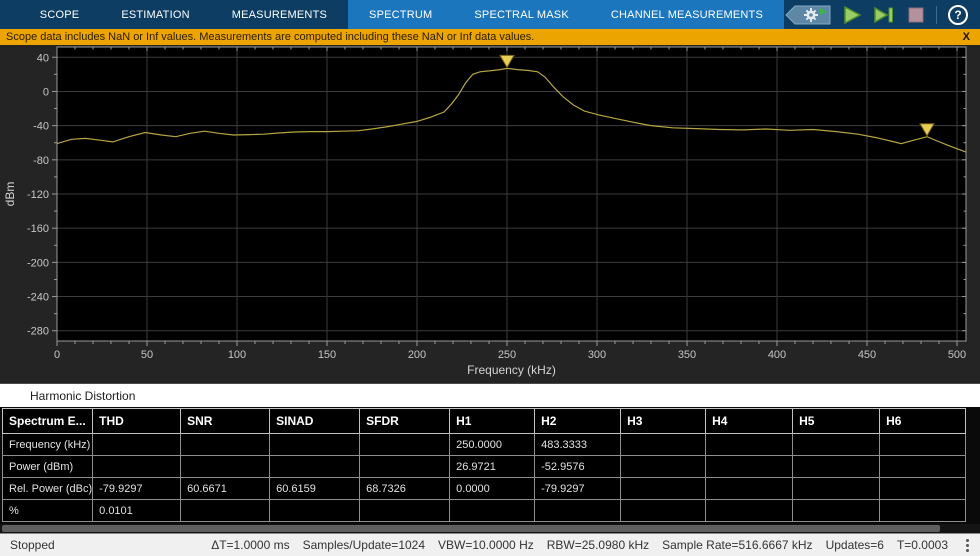 This screenshot has width=980, height=556. What do you see at coordinates (315, 421) in the screenshot?
I see `column-header-sinad: SINAD` at bounding box center [315, 421].